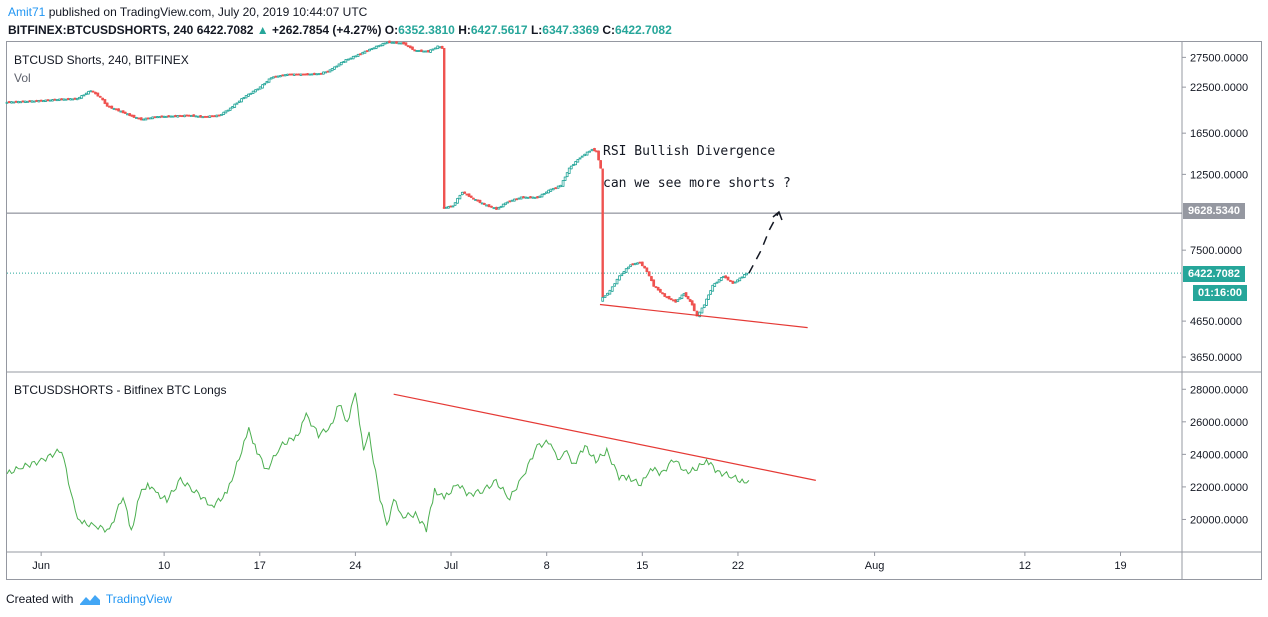 The height and width of the screenshot is (617, 1268). Describe the element at coordinates (426, 30) in the screenshot. I see `open-value: 6352.3810` at that location.